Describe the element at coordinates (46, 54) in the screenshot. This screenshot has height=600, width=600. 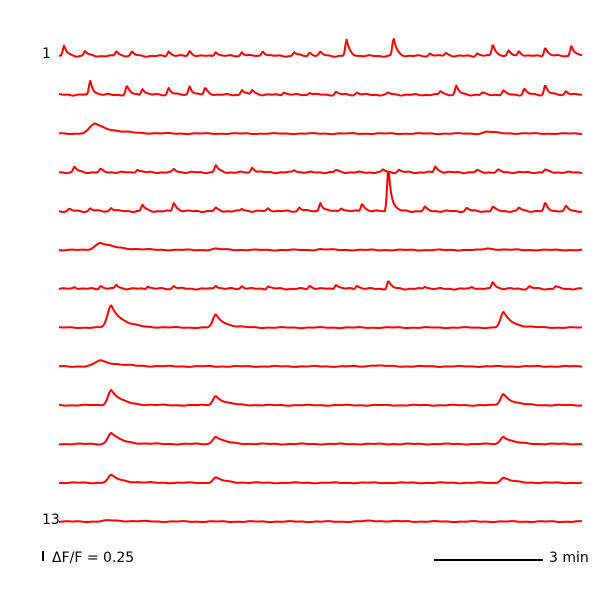
I see `trace-label-first: 1` at that location.